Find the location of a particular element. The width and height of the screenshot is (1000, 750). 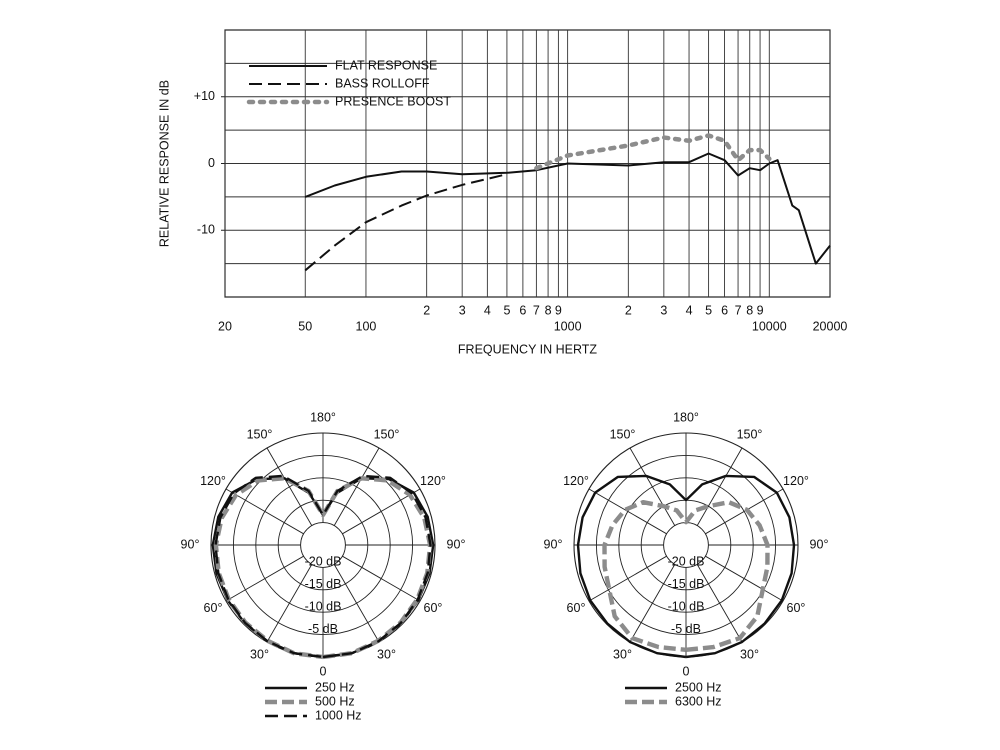

x-axis-label: FREQUENCY IN HERTZ is located at coordinates (528, 349).